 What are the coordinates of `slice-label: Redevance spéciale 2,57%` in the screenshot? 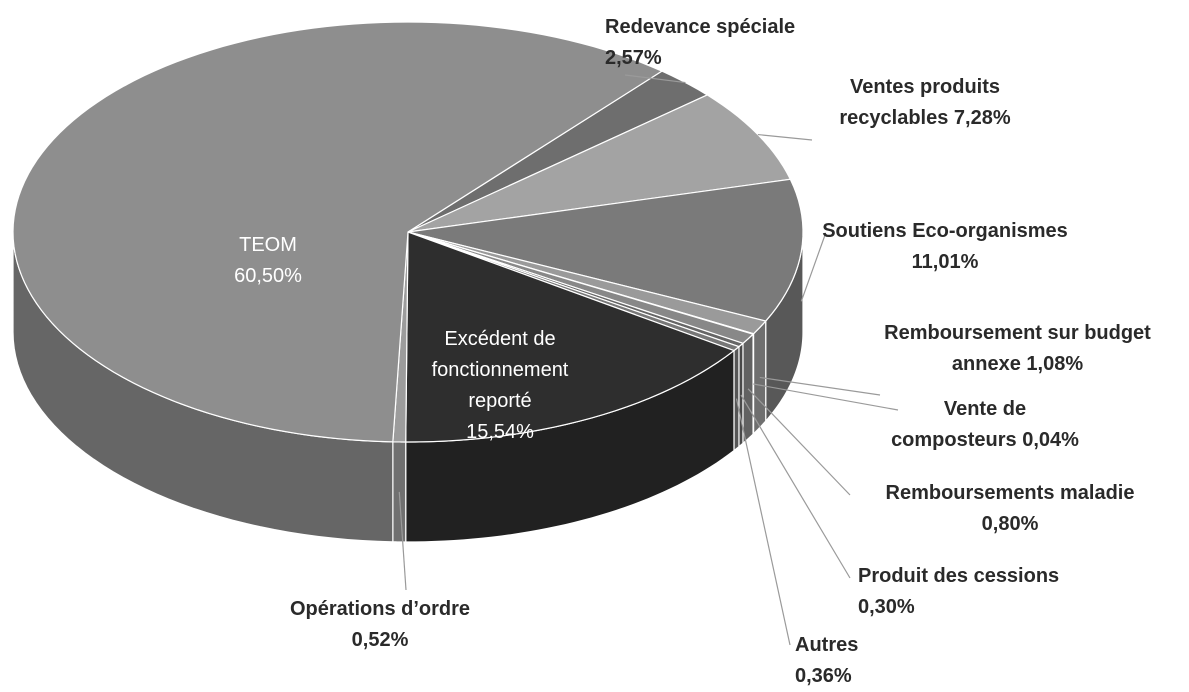 It's located at (735, 43).